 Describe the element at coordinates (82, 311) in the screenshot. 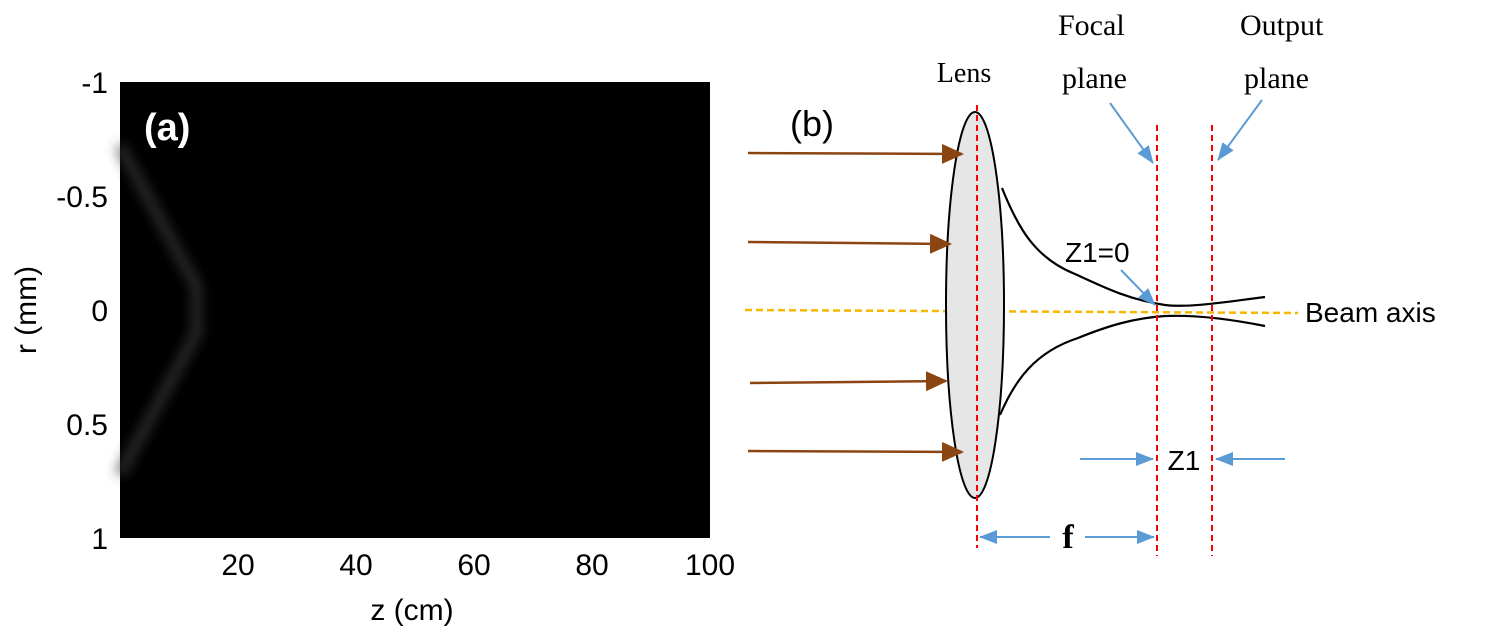

I see `y-tick-labels: -1 -0.5 0 0.5 1` at that location.